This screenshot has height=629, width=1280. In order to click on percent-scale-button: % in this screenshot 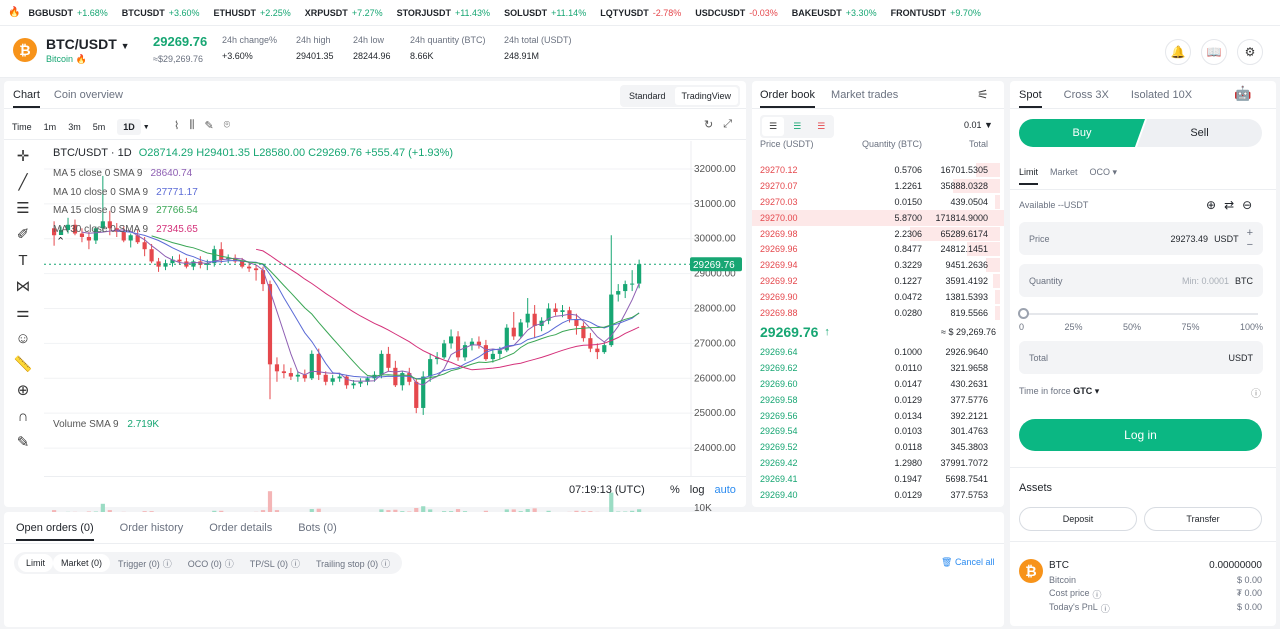, I will do `click(675, 490)`.